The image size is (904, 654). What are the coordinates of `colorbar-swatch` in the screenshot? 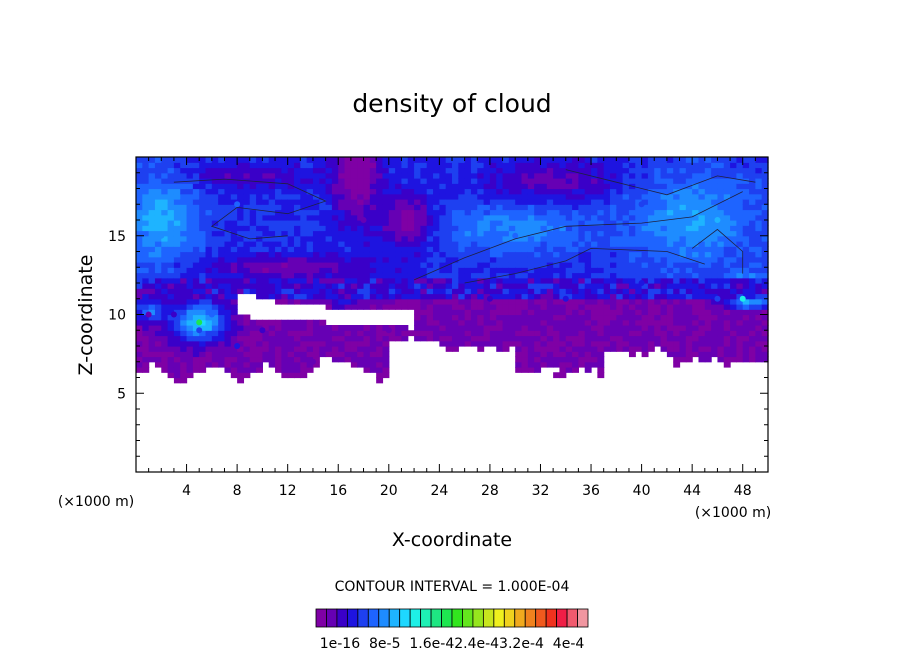 It's located at (541, 618).